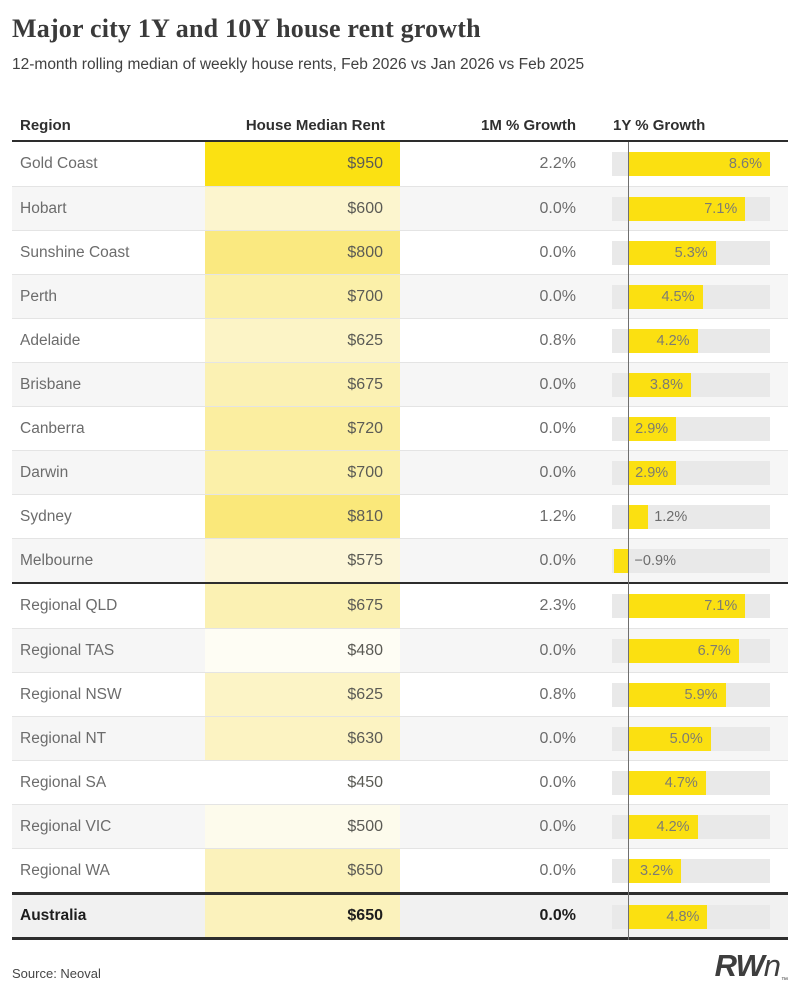 This screenshot has width=800, height=997. Describe the element at coordinates (681, 783) in the screenshot. I see `y1-bar-label: 4.7%` at that location.